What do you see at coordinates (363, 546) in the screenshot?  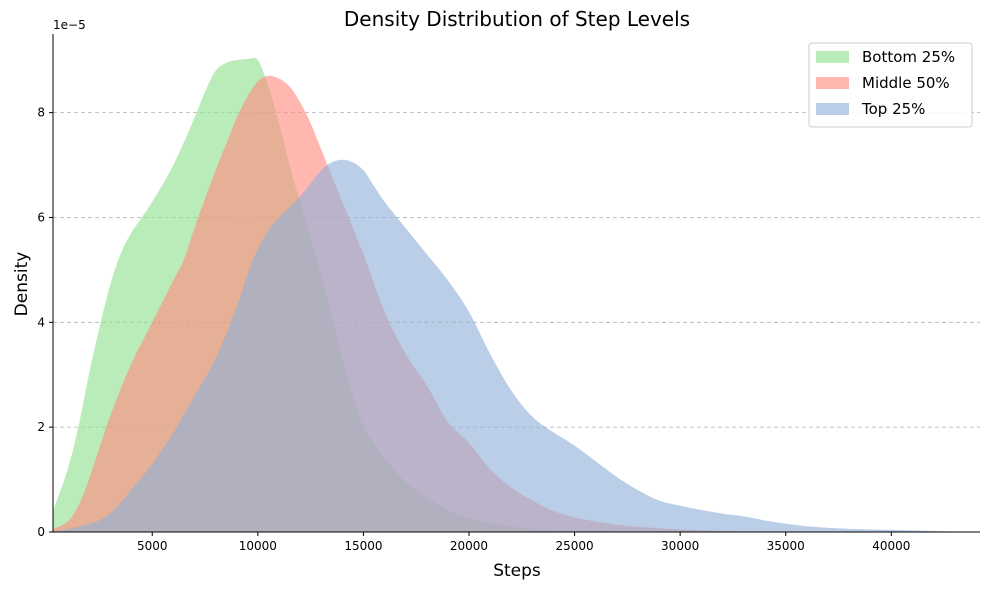 I see `x-tick-label: 15000` at bounding box center [363, 546].